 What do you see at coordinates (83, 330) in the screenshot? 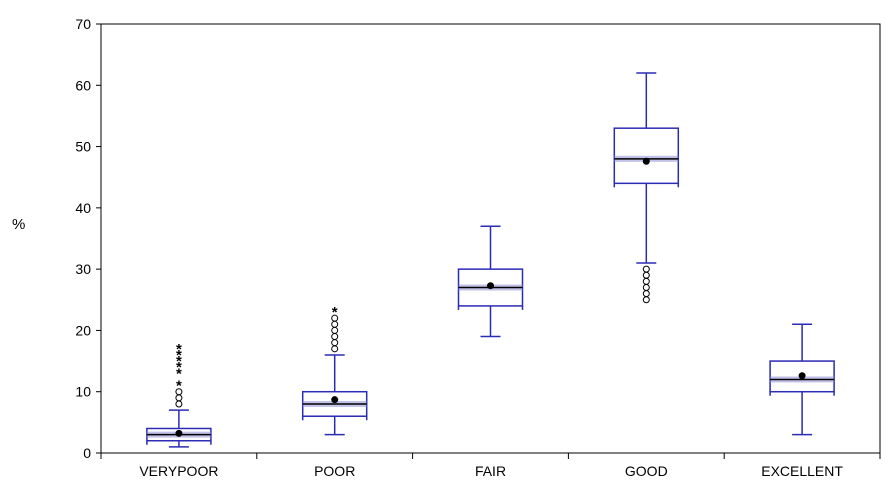
I see `y-tick-label: 20` at bounding box center [83, 330].